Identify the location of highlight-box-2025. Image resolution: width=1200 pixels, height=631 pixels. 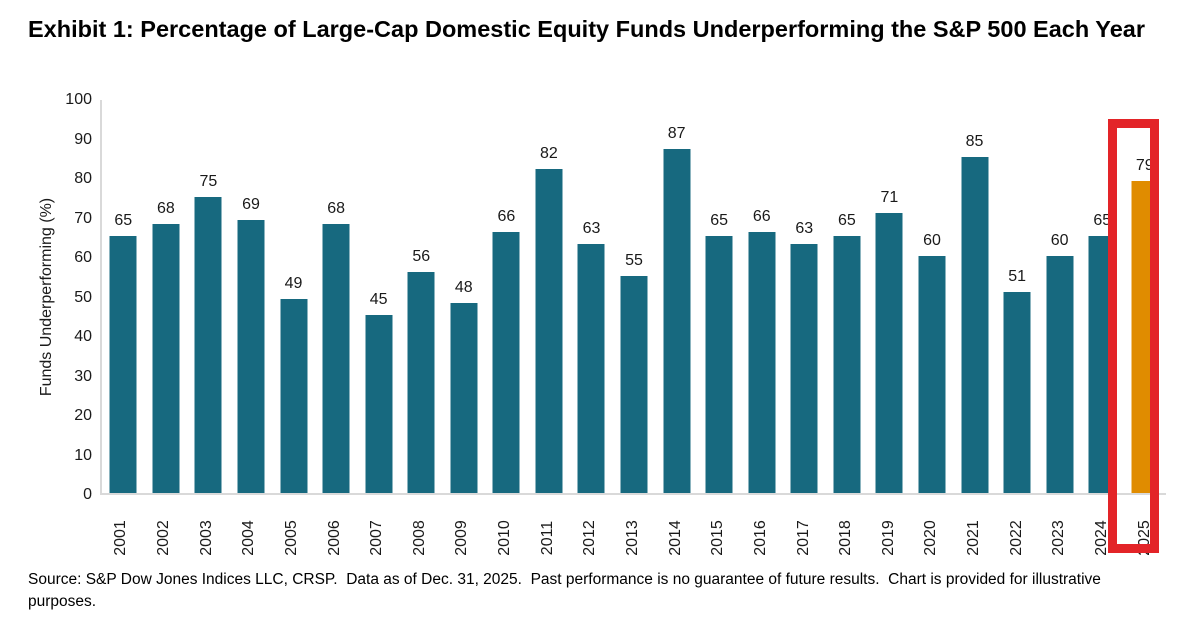
(1133, 336).